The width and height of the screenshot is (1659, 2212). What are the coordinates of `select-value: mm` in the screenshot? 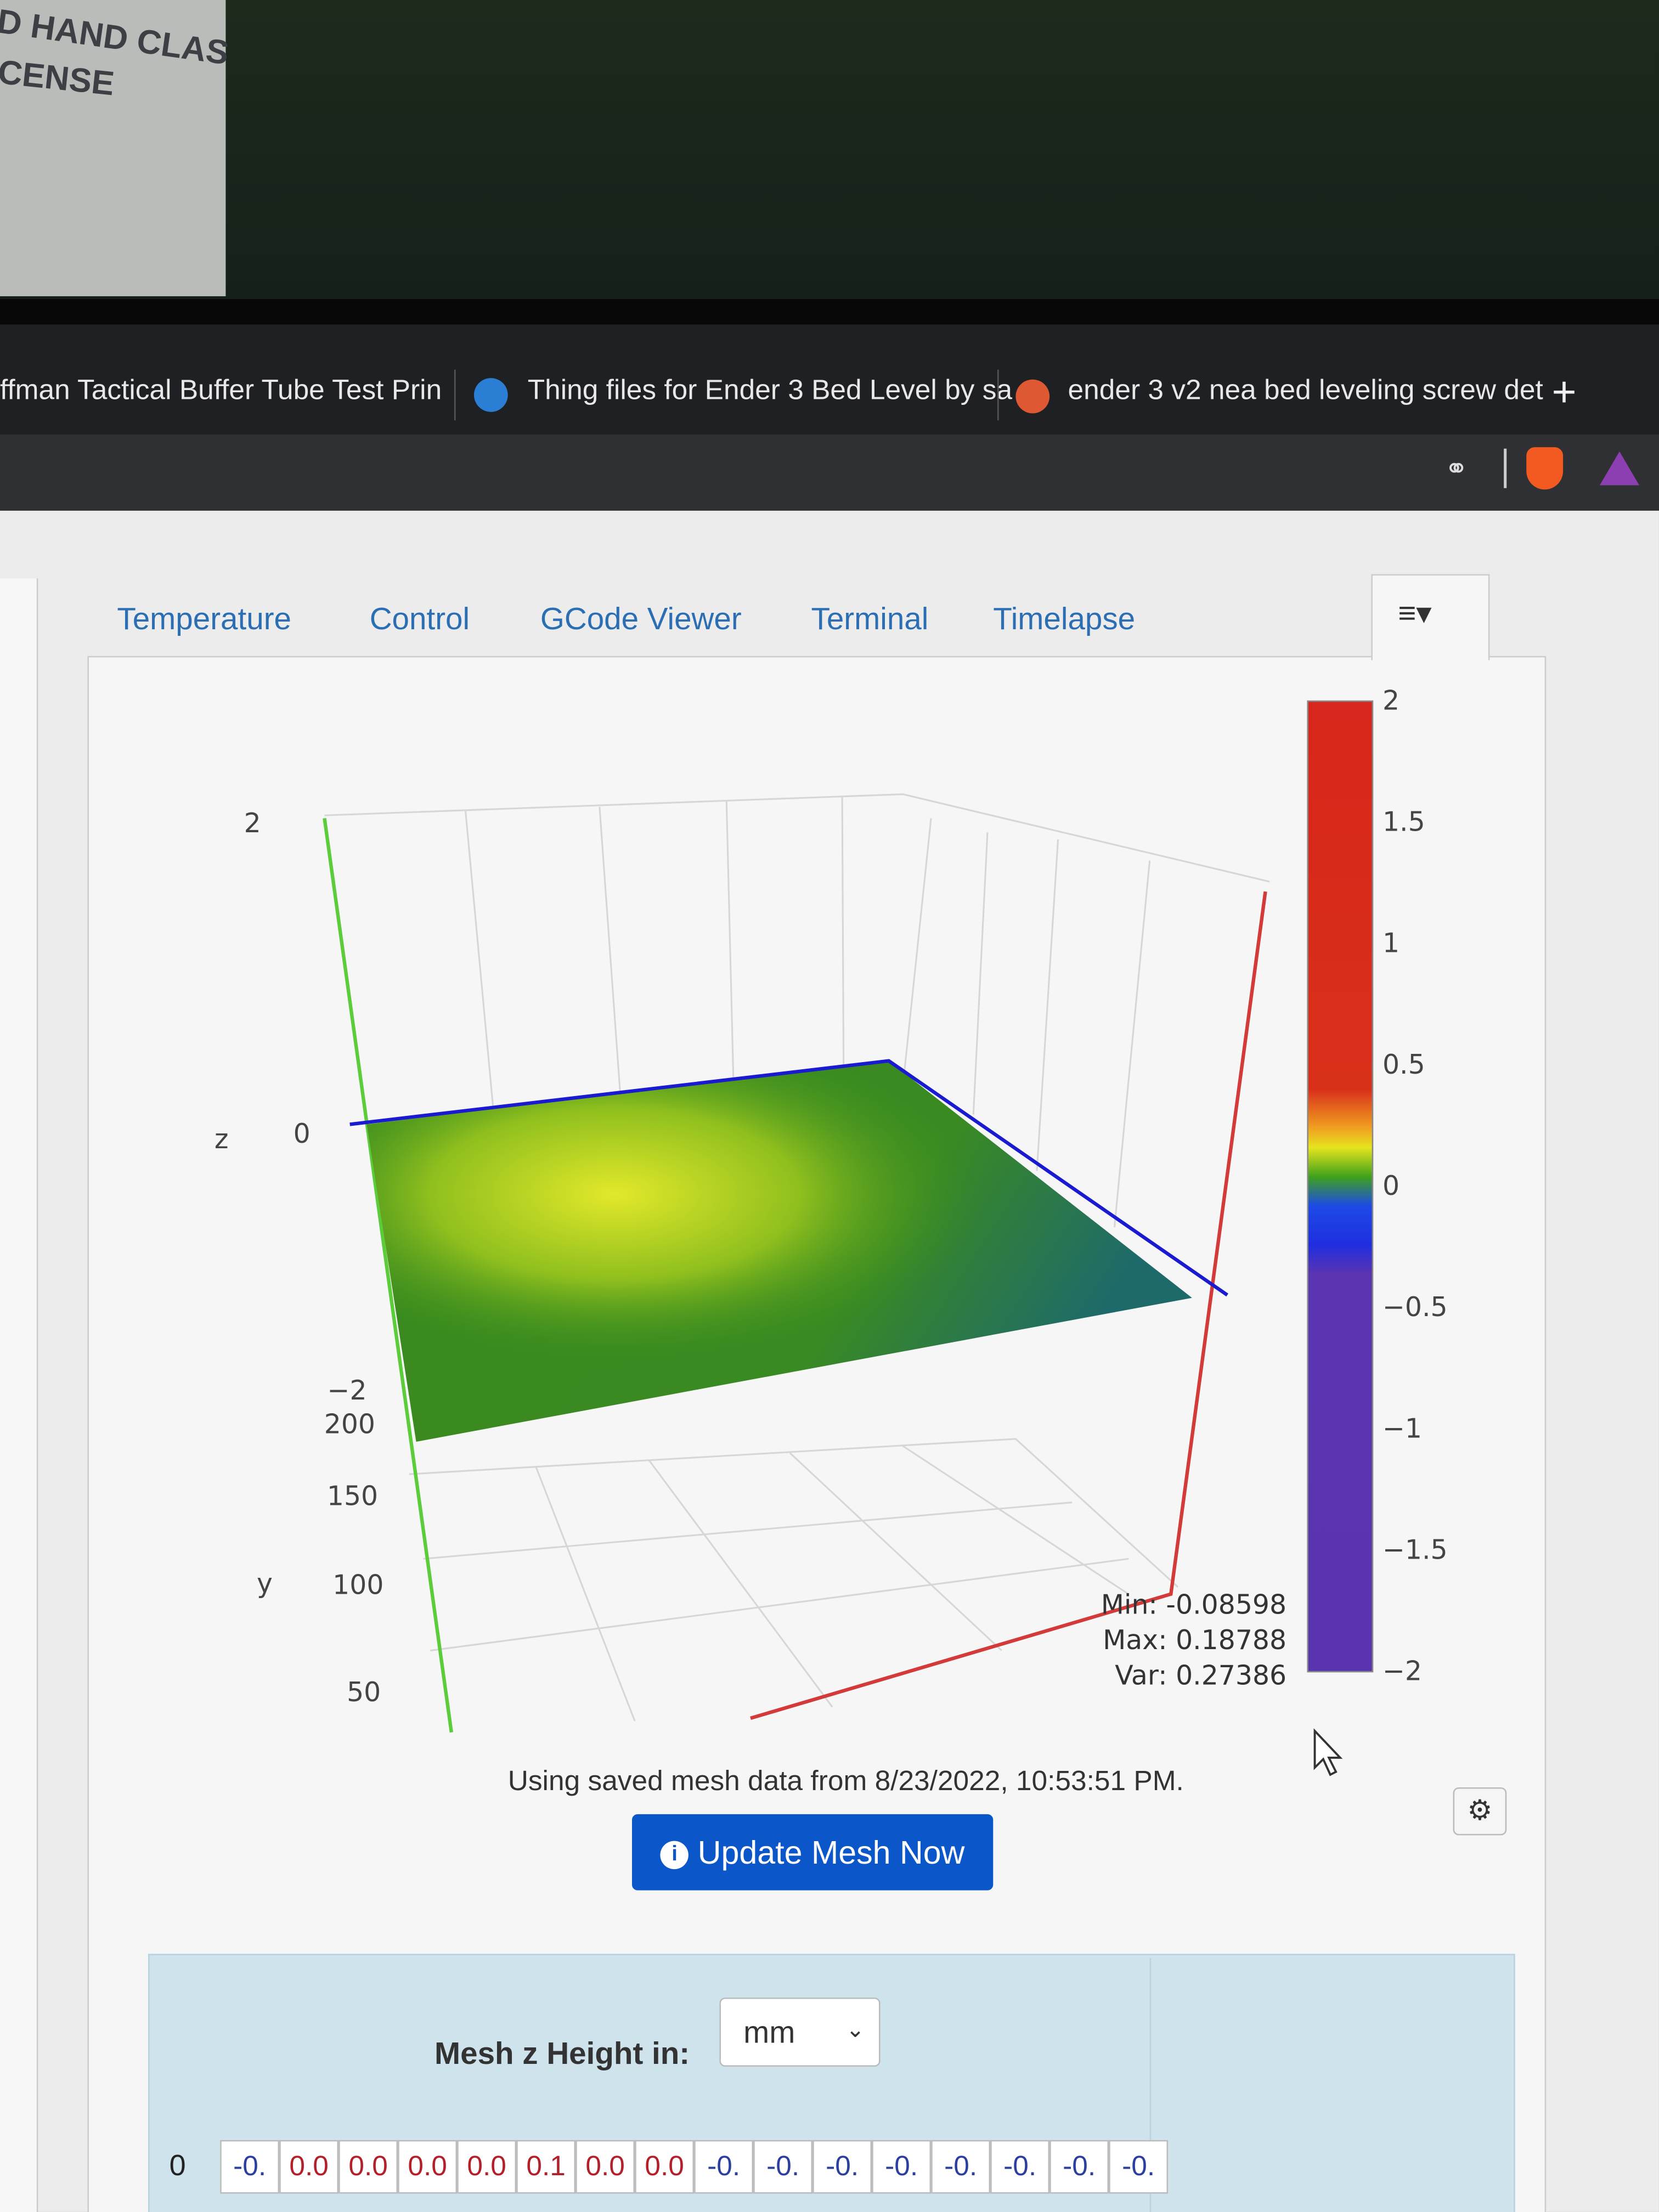 It's located at (769, 2032).